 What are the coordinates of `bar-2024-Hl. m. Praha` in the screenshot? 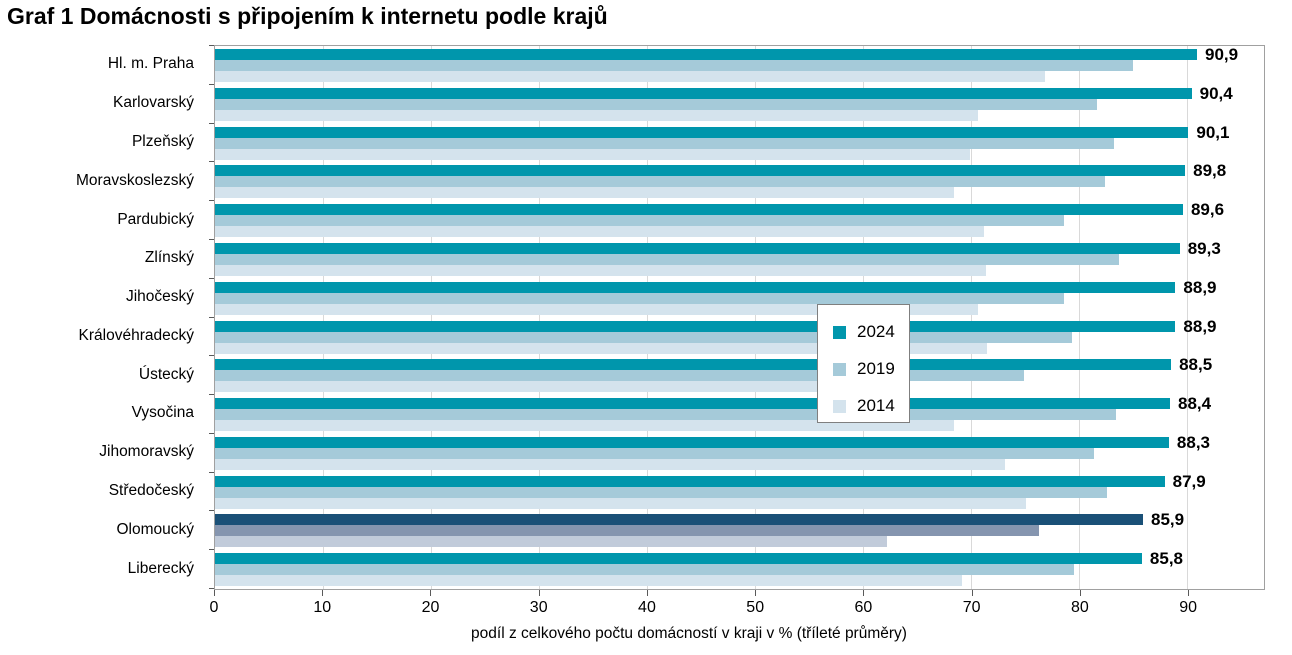 It's located at (706, 54).